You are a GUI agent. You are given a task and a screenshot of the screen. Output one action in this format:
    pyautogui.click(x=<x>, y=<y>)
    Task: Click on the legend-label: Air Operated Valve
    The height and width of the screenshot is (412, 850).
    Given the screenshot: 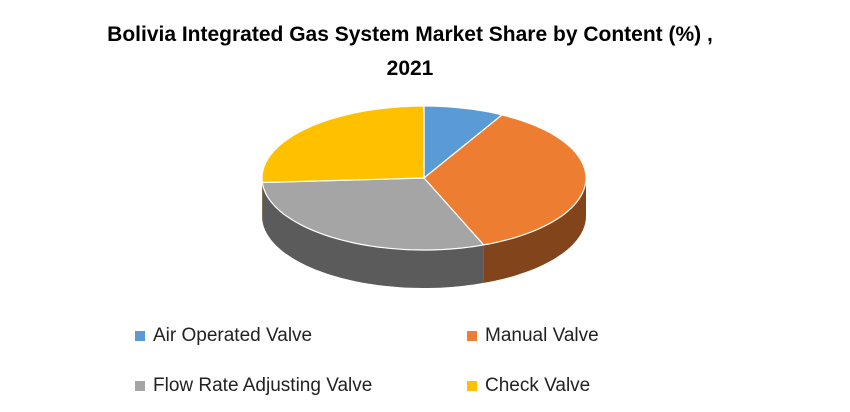 What is the action you would take?
    pyautogui.click(x=232, y=335)
    